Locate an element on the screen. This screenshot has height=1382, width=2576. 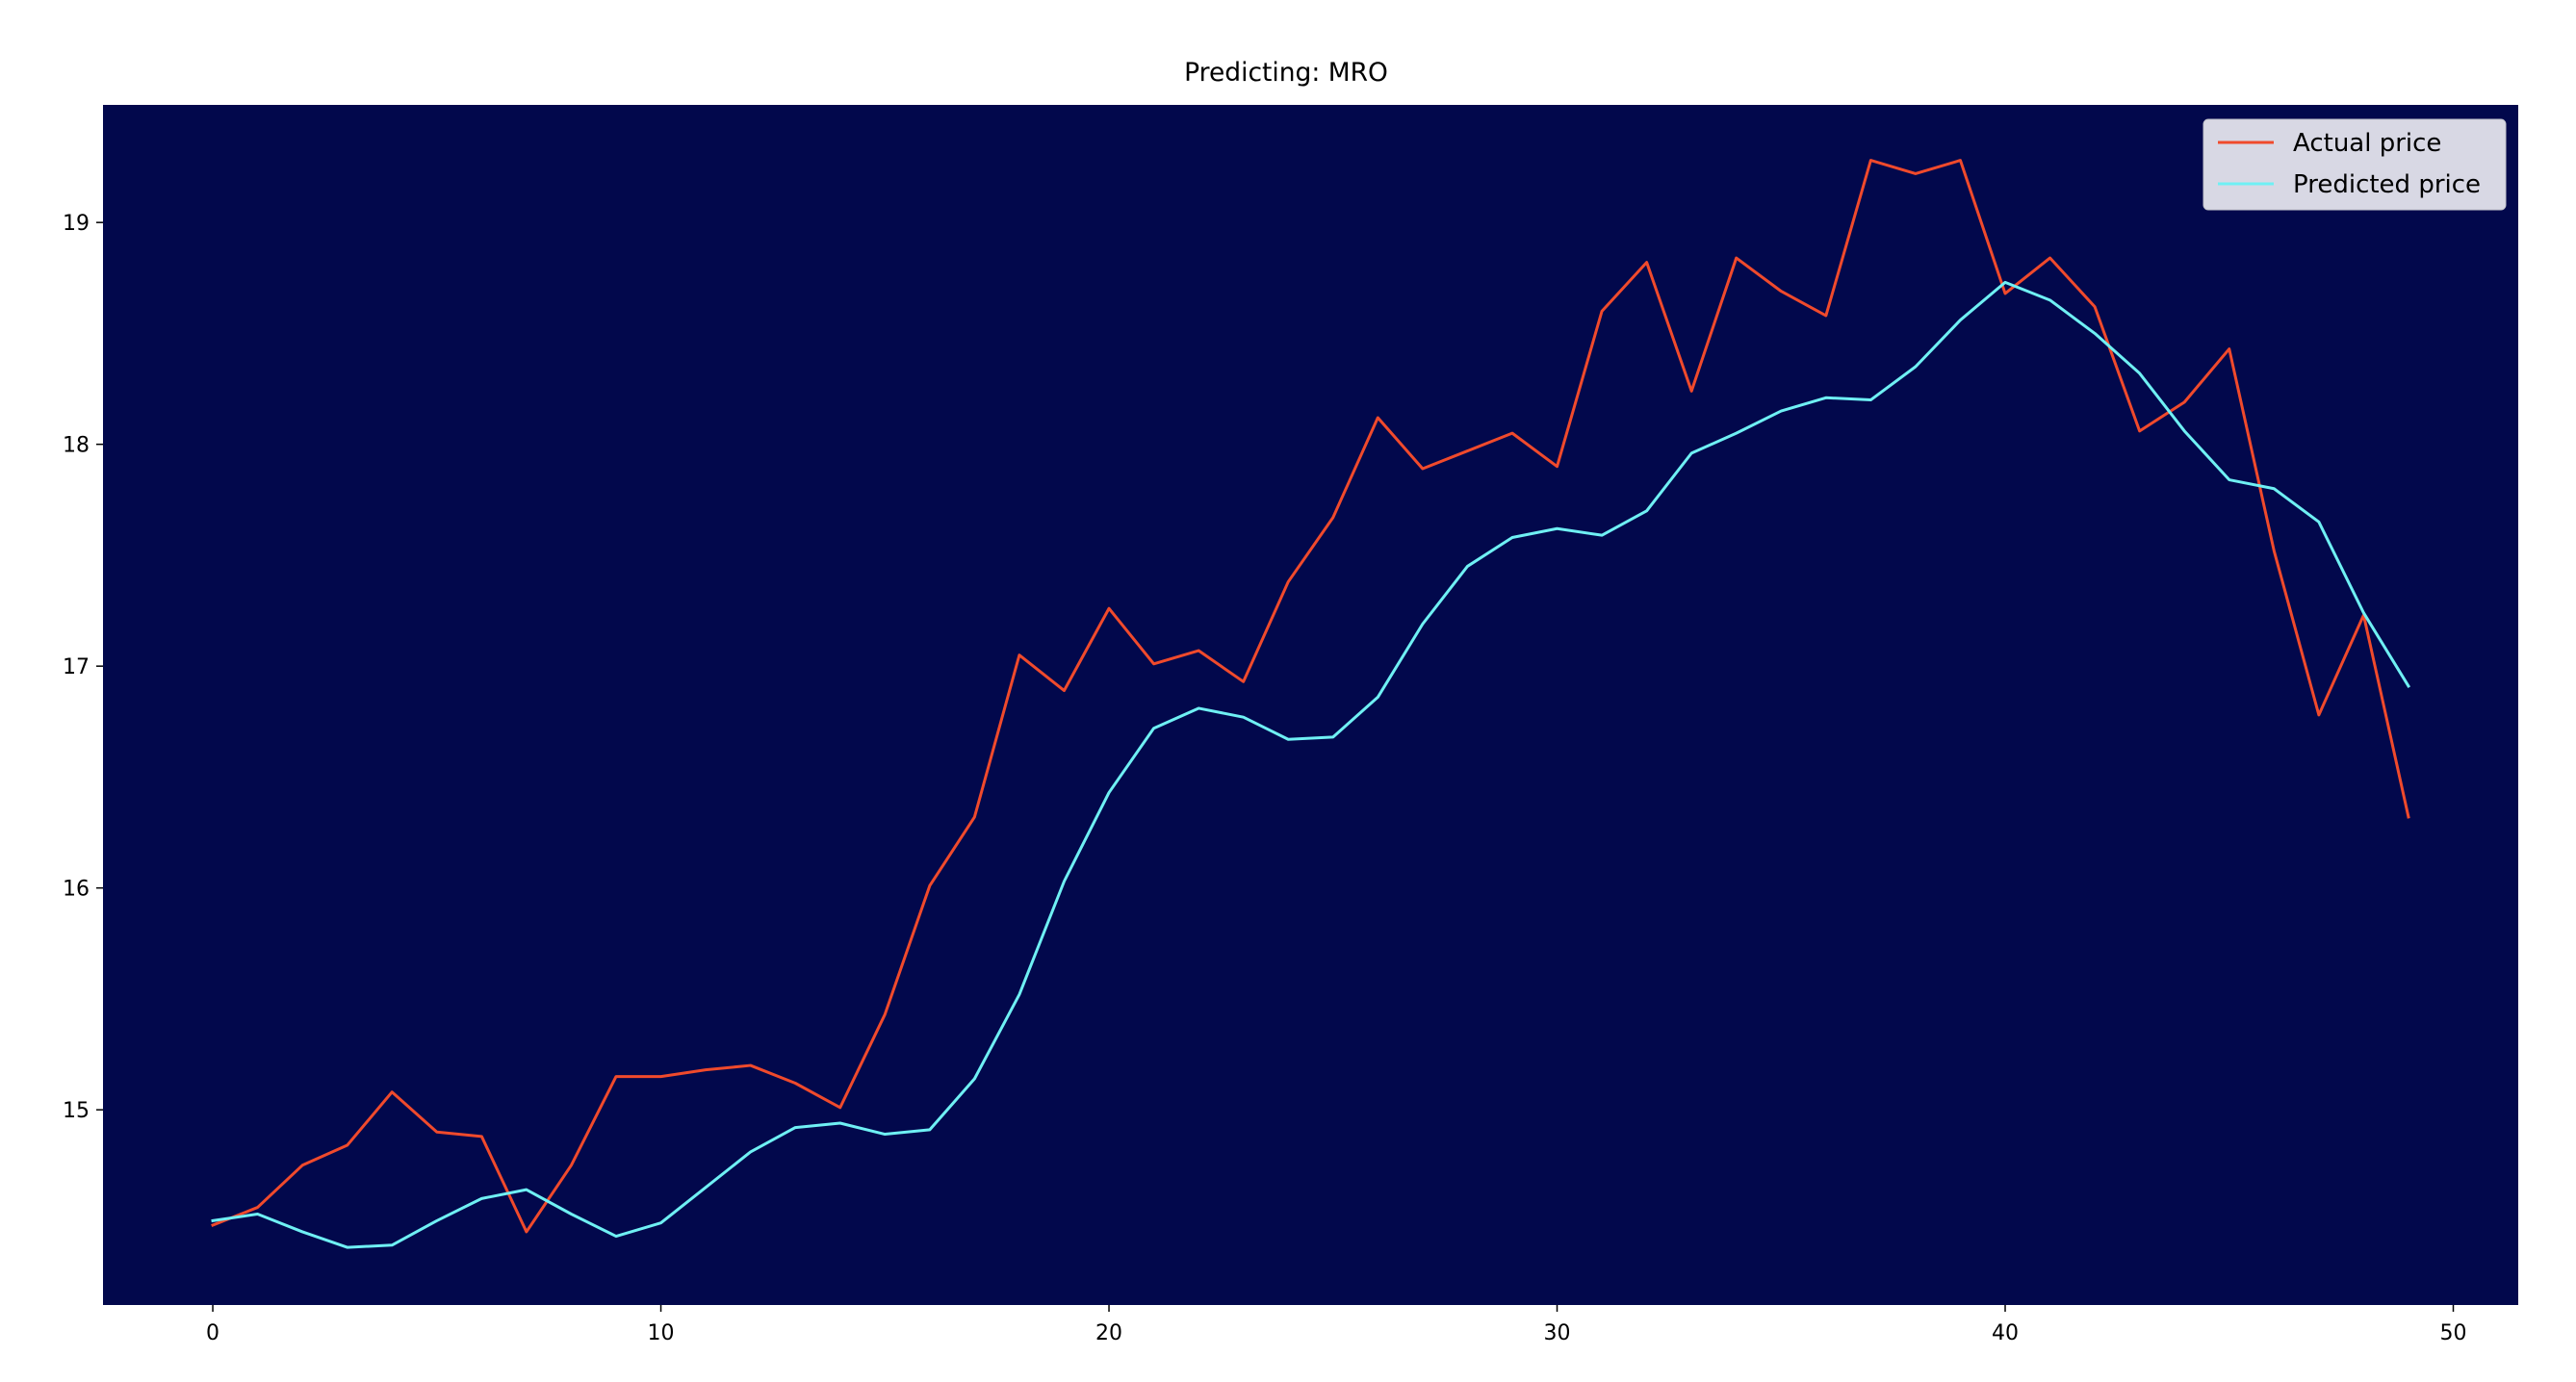
x-tick-label: 20 is located at coordinates (1109, 1333).